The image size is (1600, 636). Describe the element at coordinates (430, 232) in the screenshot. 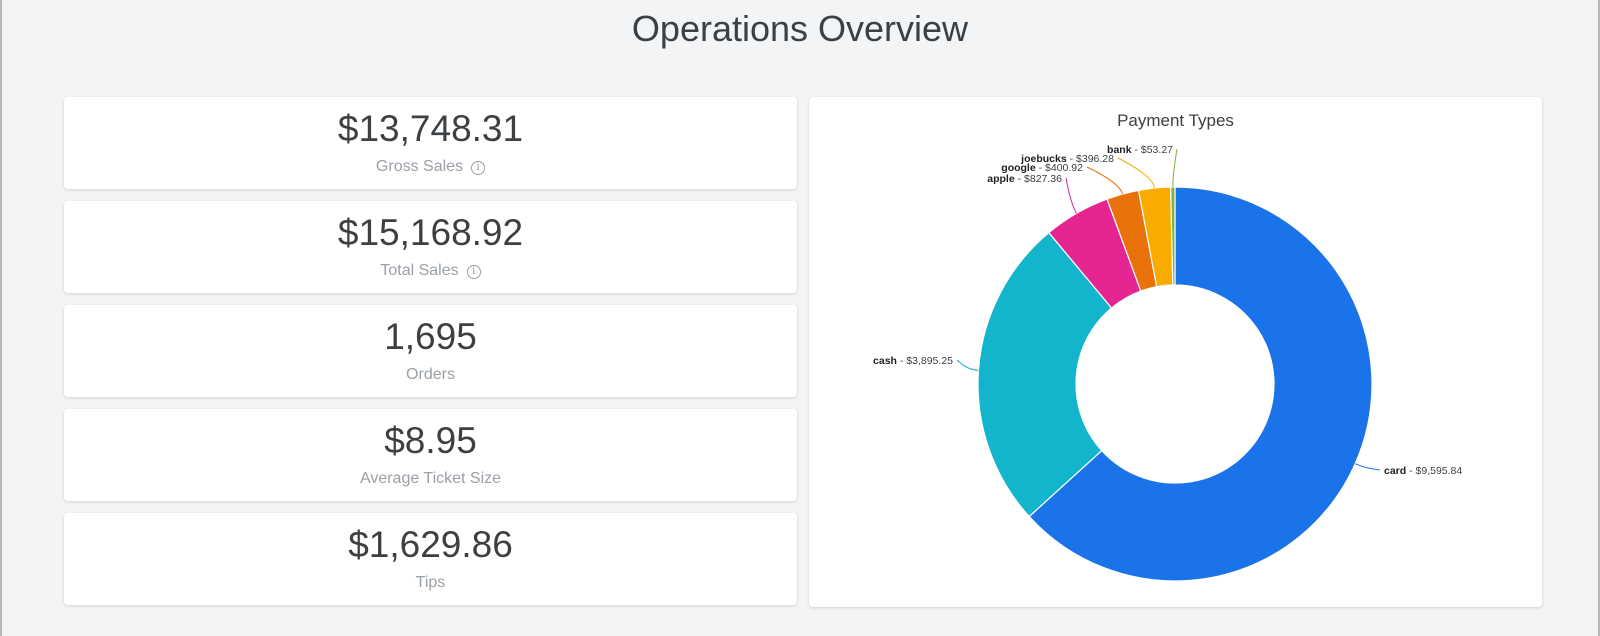

I see `kpi-value: $15,168.92` at that location.